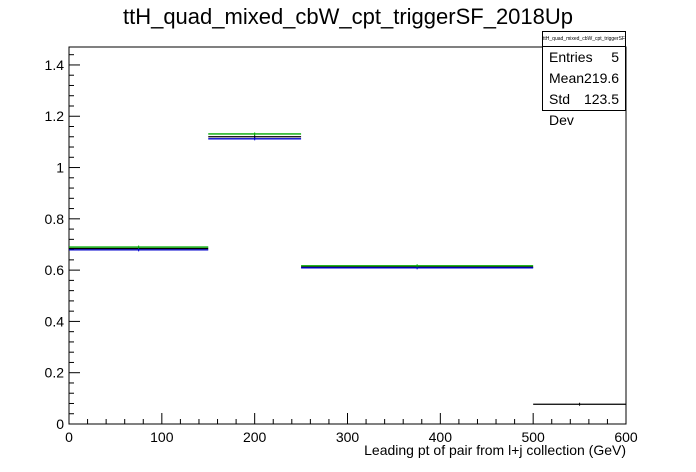 This screenshot has height=472, width=696. I want to click on entries-value: 5, so click(615, 57).